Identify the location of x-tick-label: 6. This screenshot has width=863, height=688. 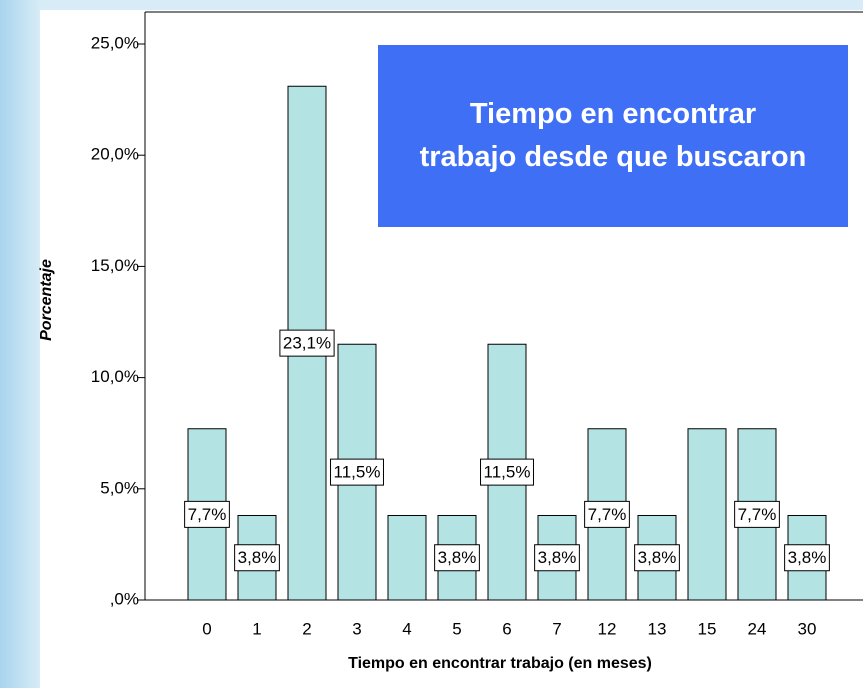
(506, 628).